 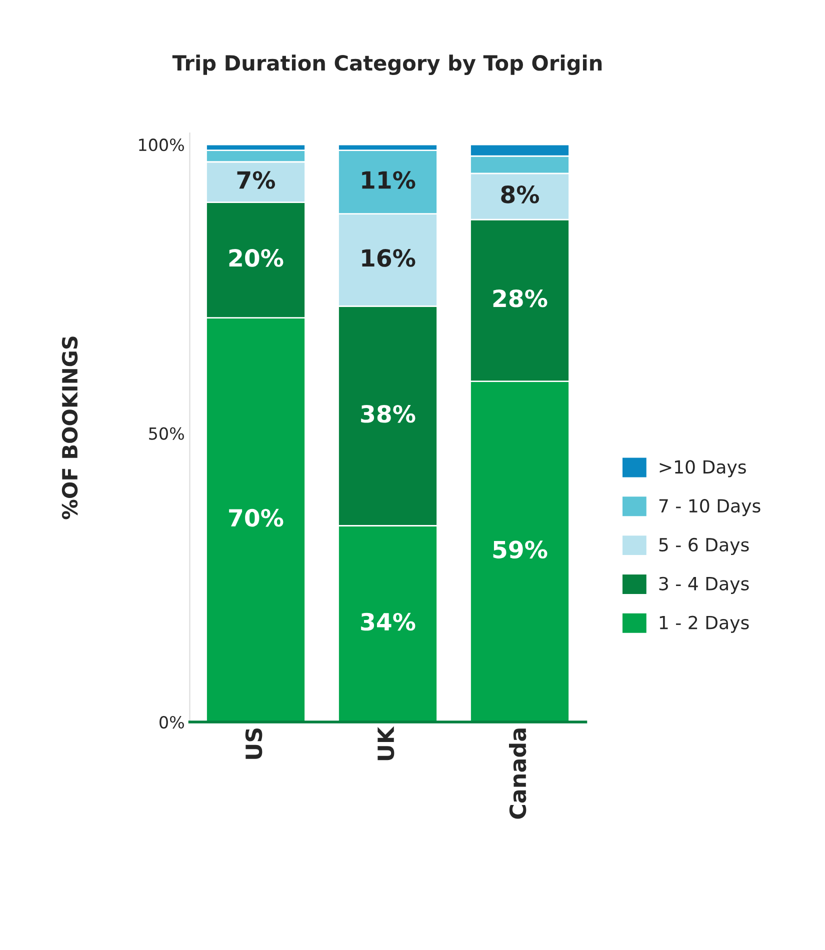 What do you see at coordinates (703, 469) in the screenshot?
I see `legend-label: >10 Days` at bounding box center [703, 469].